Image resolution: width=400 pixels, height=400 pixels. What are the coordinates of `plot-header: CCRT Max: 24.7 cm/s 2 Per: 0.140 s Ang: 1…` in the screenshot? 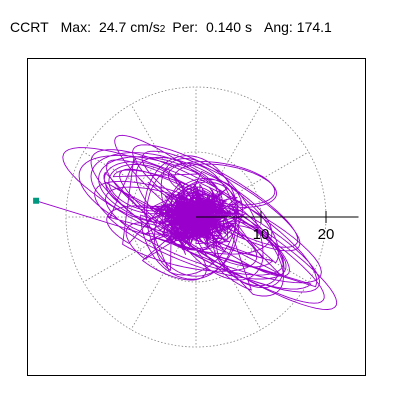 It's located at (171, 27).